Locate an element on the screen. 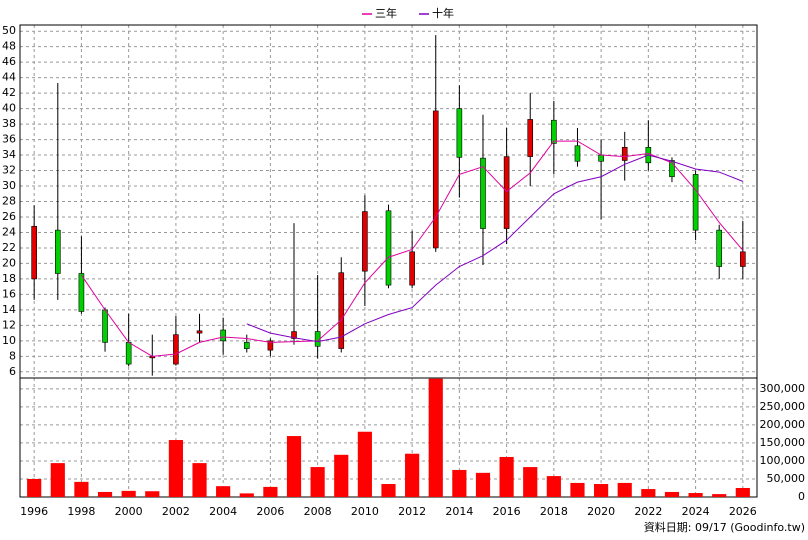 The width and height of the screenshot is (808, 540). y-tick-label: 12 is located at coordinates (9, 324).